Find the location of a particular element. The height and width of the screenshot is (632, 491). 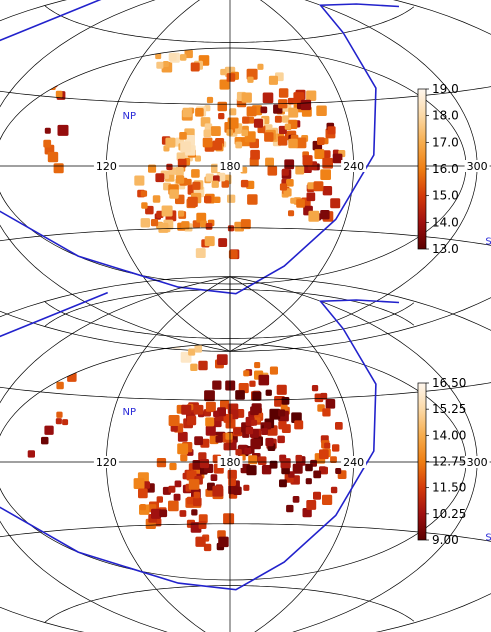

south-pole-label: SP is located at coordinates (488, 538).